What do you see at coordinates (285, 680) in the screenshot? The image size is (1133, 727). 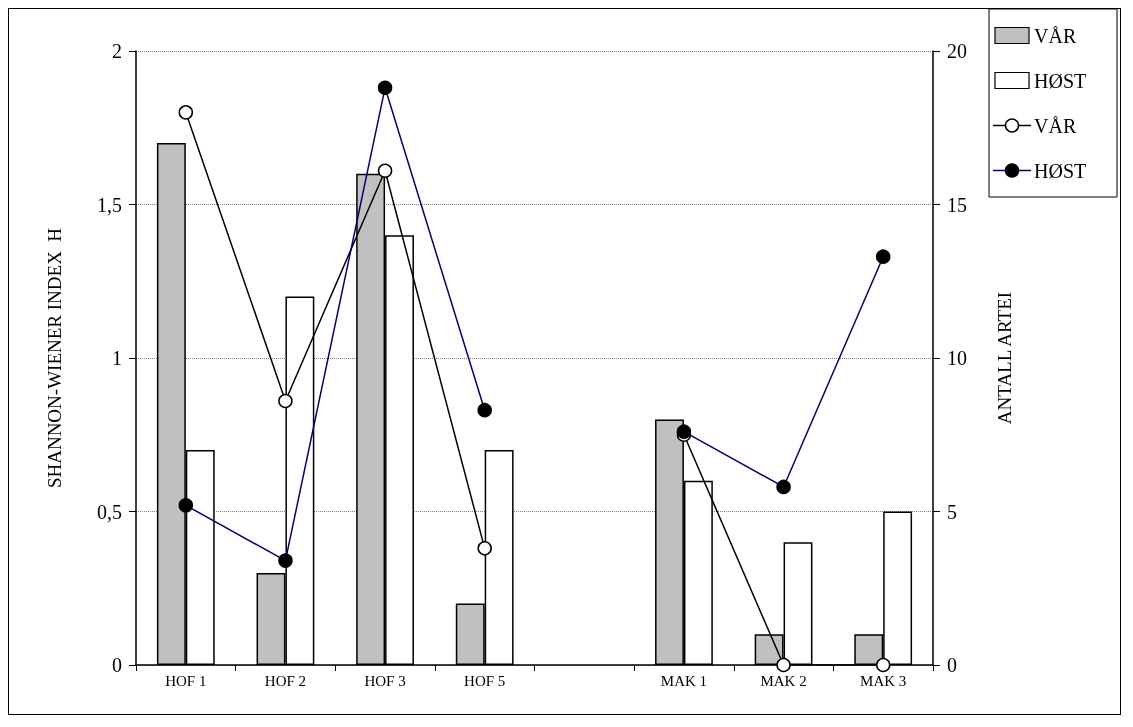 I see `x-tick-label: HOF 2` at bounding box center [285, 680].